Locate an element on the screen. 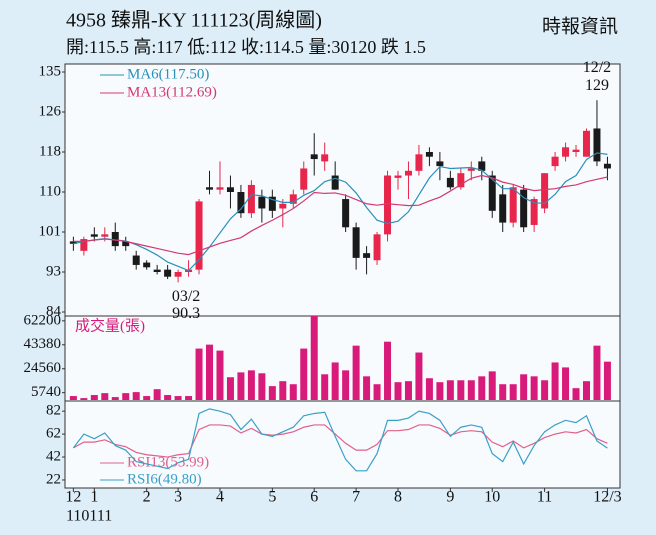  x-sublabel: 110111 is located at coordinates (89, 516).